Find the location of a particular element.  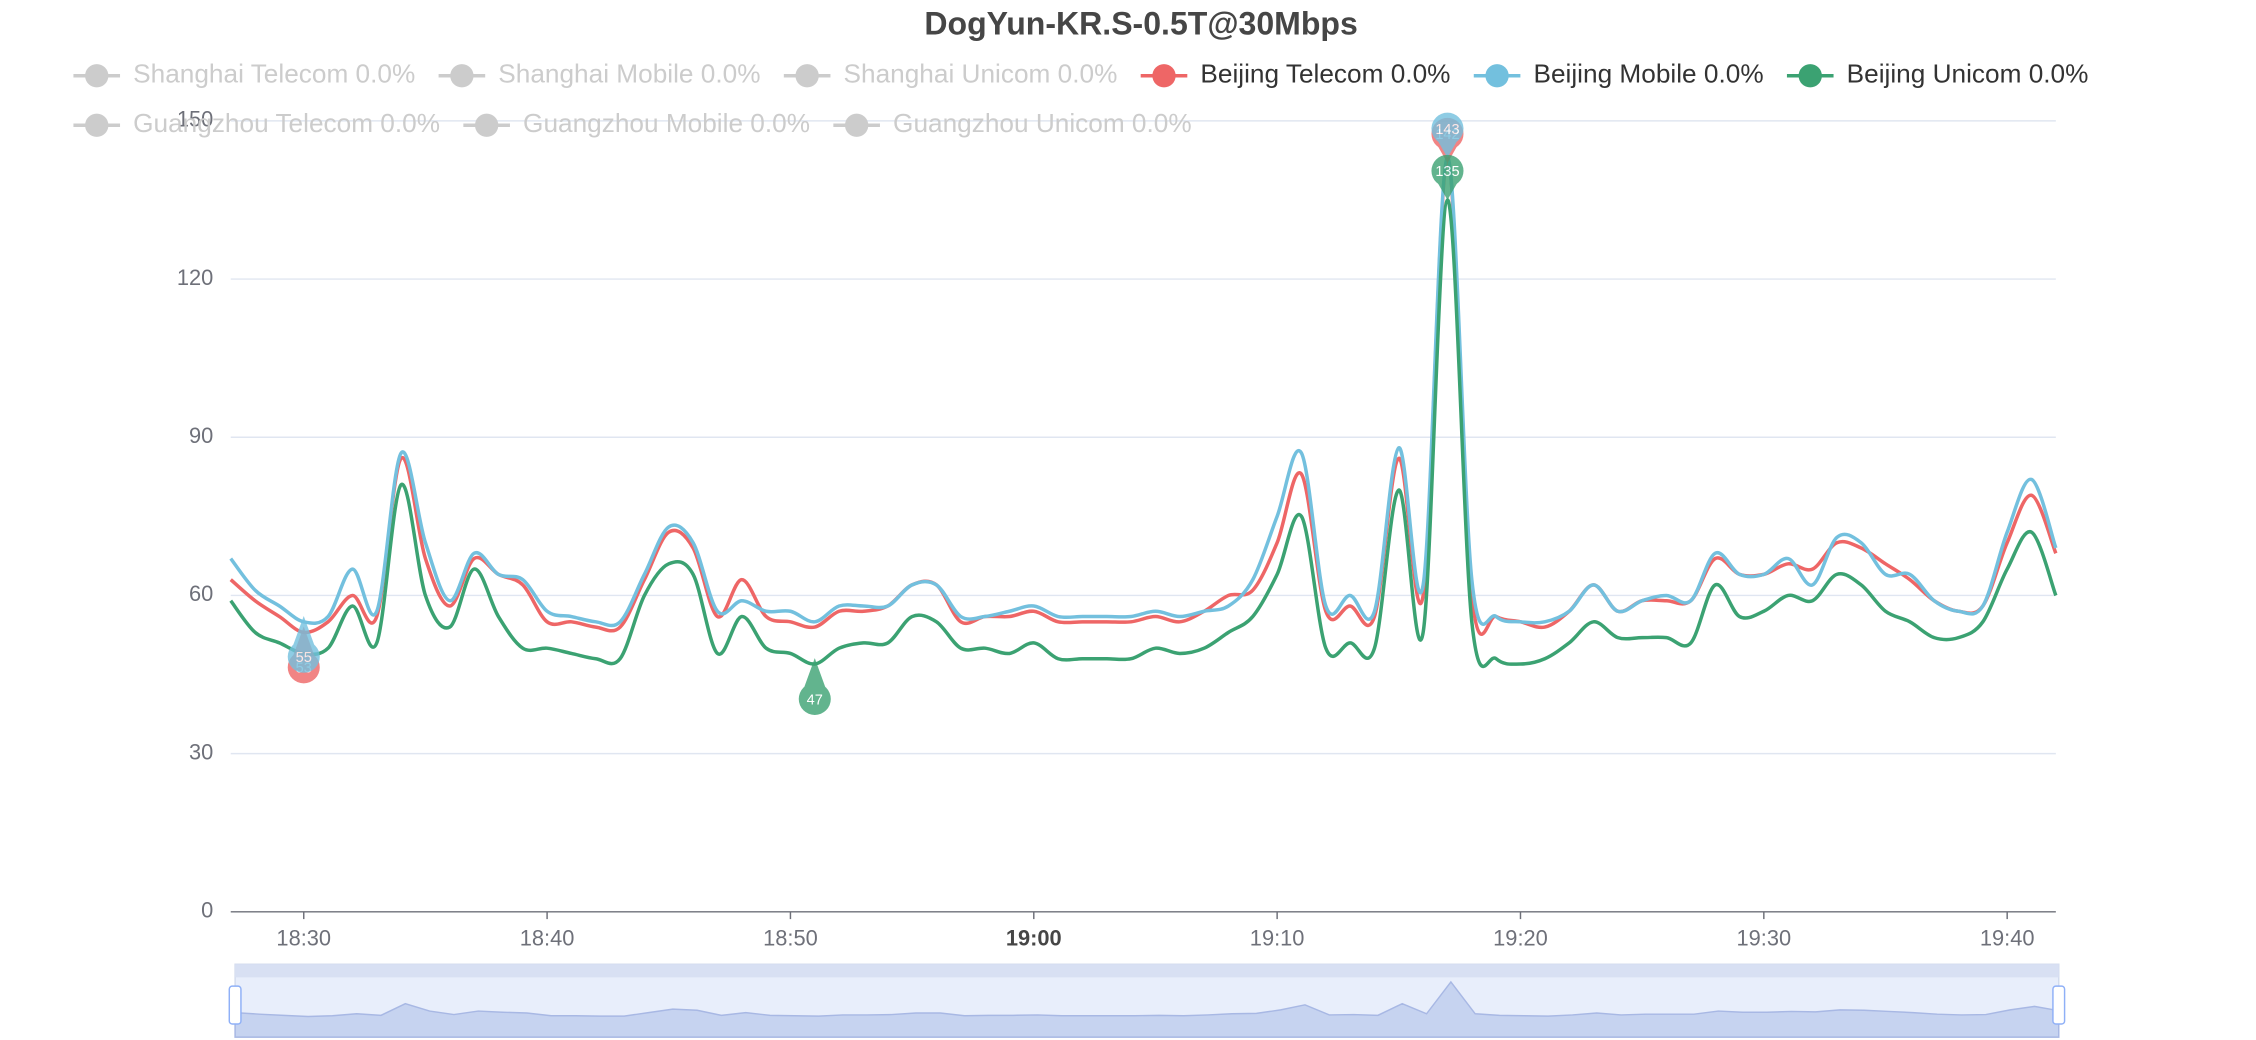

x-tick-label: 18:40 is located at coordinates (547, 937).